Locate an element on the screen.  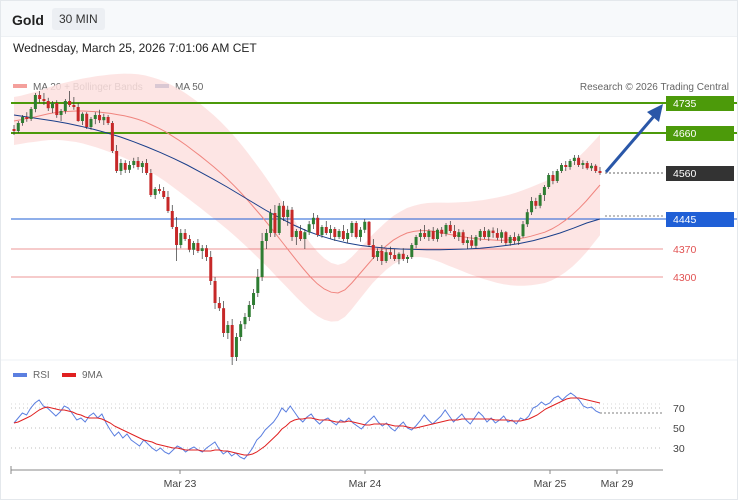
forecast-arrow is located at coordinates (633, 138).